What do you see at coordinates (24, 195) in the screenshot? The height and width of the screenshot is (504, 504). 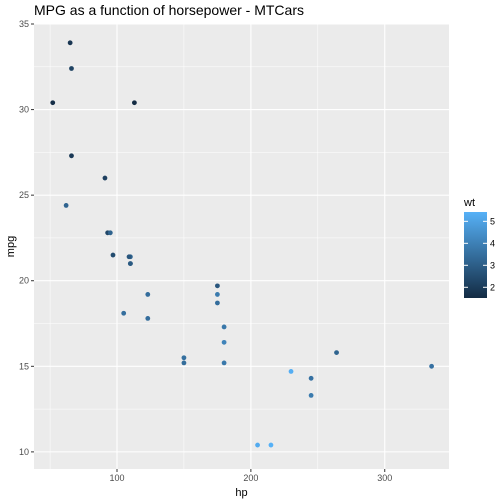 I see `y-tick-label: 25` at bounding box center [24, 195].